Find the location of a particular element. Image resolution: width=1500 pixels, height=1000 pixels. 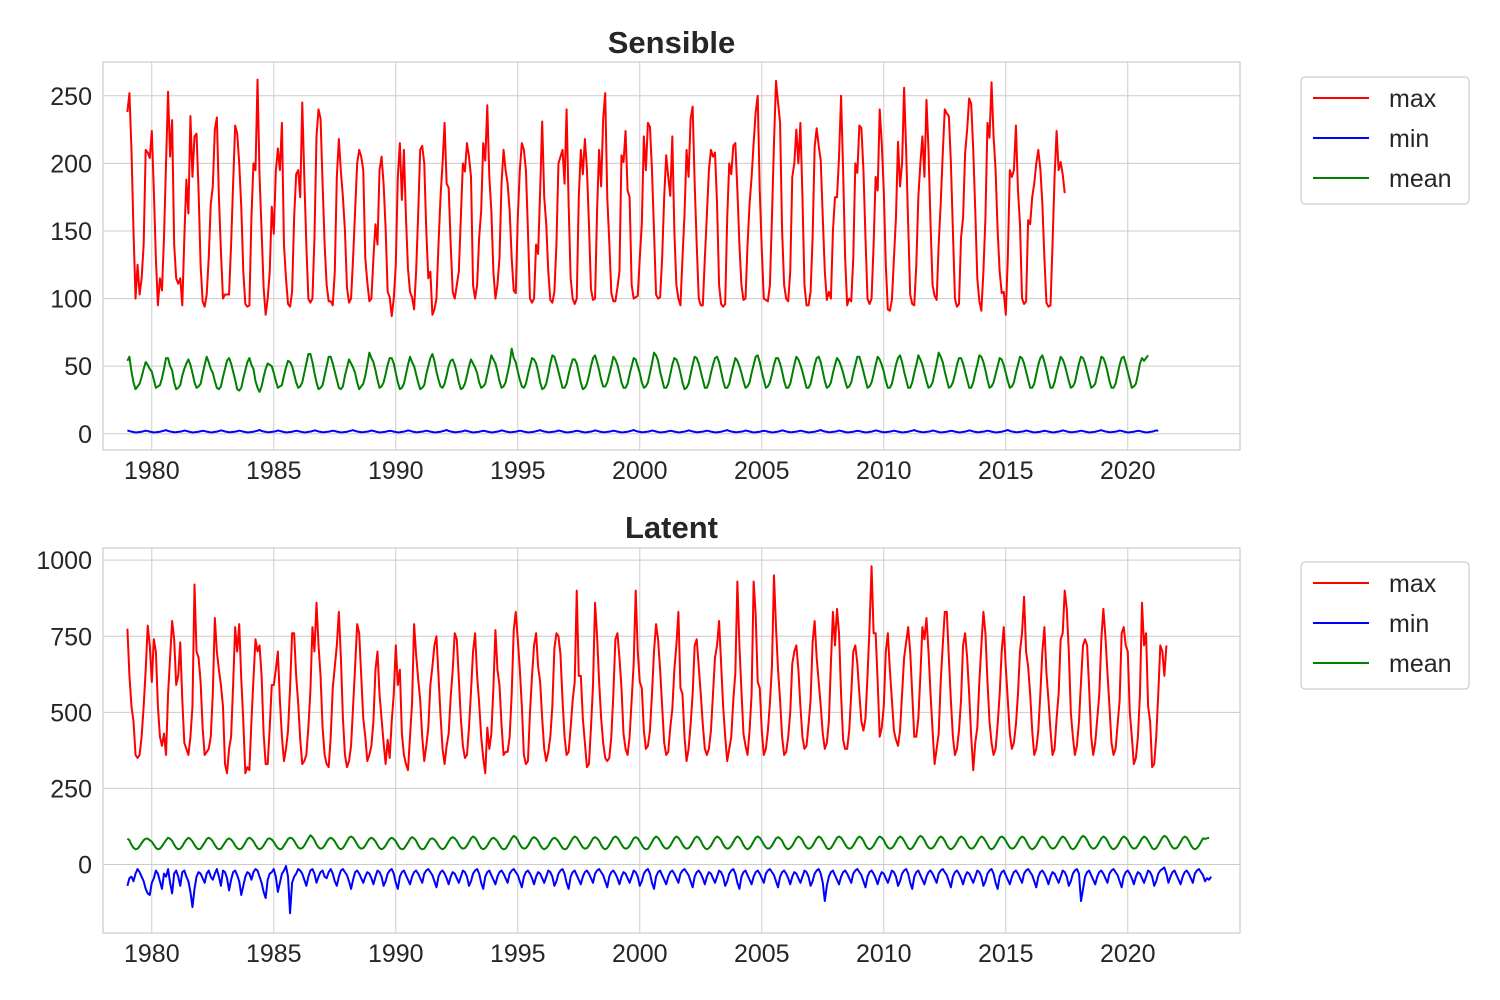

latent-y-tick-label: 250 is located at coordinates (71, 789).